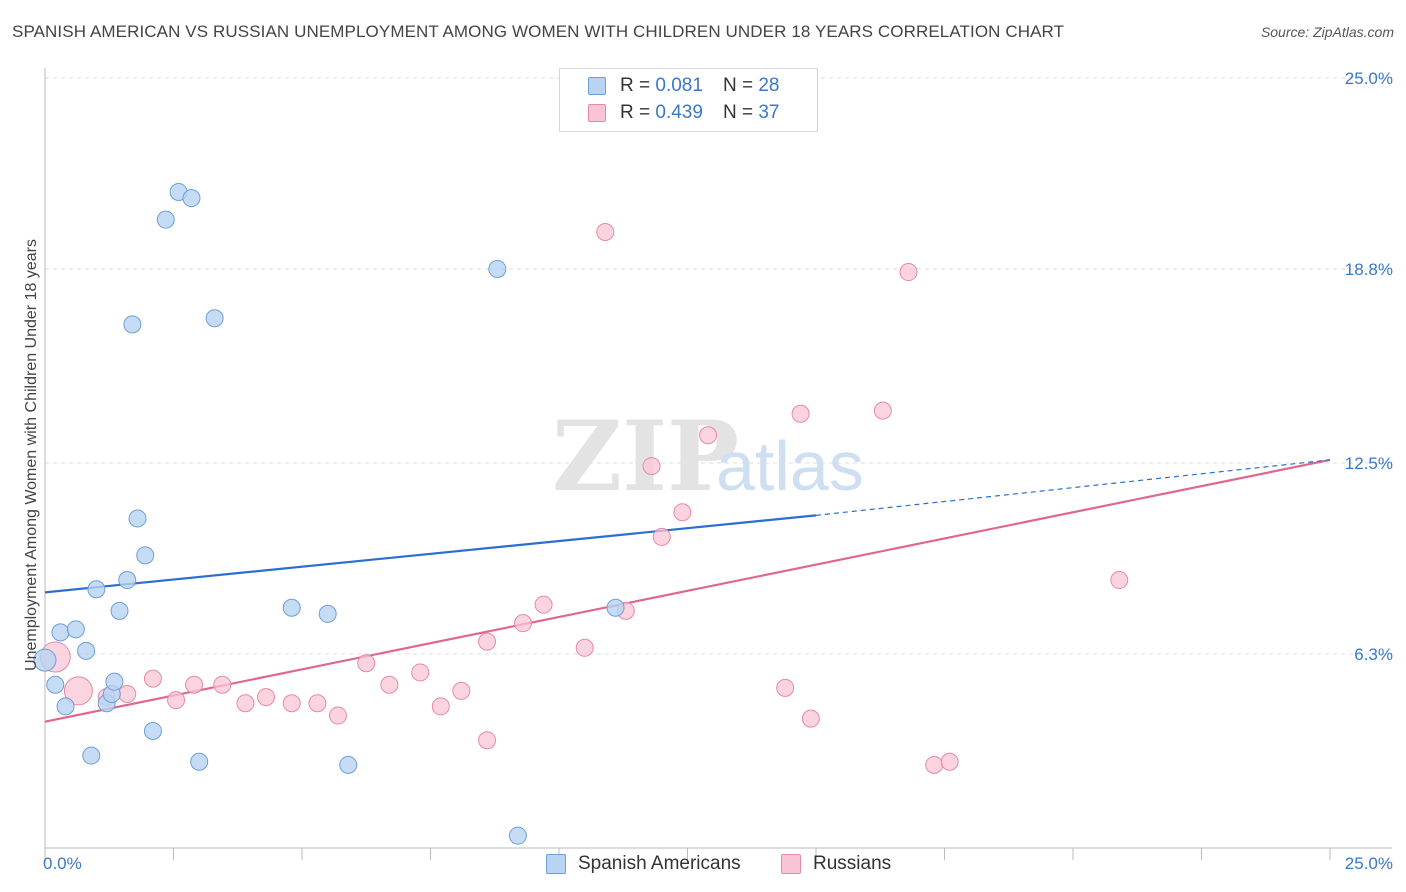  What do you see at coordinates (1369, 269) in the screenshot?
I see `y-tick-label: 18.8%` at bounding box center [1369, 269].